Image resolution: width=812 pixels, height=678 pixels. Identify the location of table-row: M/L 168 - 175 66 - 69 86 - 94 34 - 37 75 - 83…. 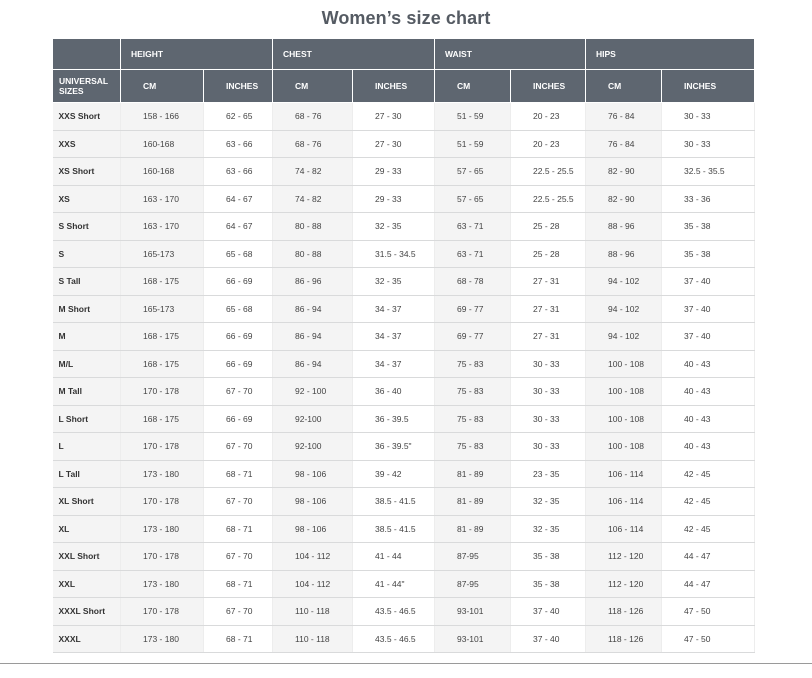
(404, 364).